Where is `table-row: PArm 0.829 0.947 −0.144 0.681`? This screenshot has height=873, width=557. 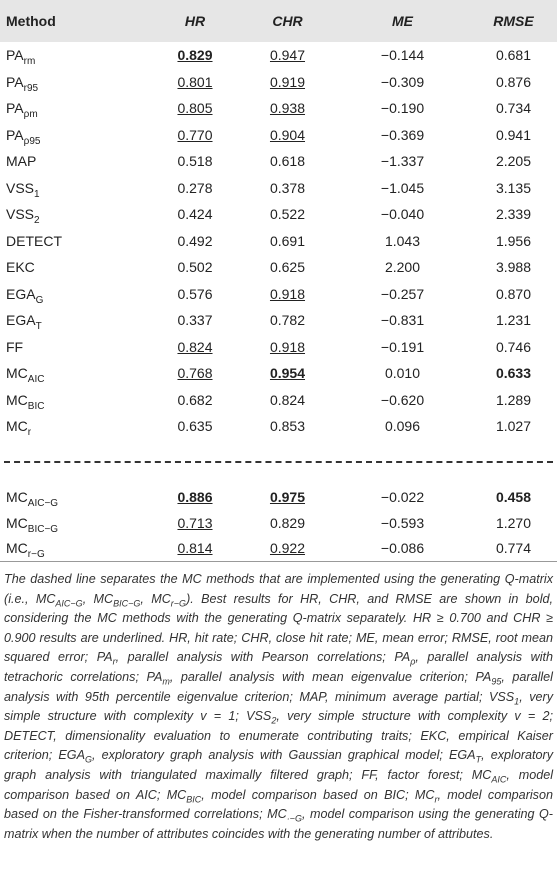
table-row: PArm 0.829 0.947 −0.144 0.681 is located at coordinates (278, 55).